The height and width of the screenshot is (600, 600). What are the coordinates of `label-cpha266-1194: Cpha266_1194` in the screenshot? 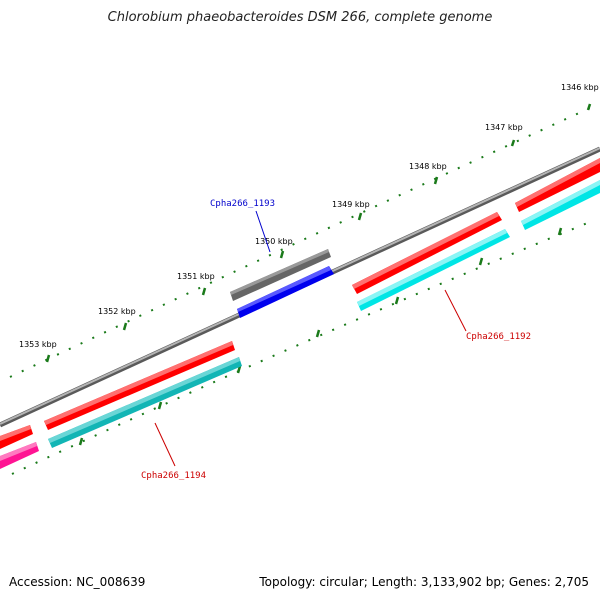 It's located at (173, 476).